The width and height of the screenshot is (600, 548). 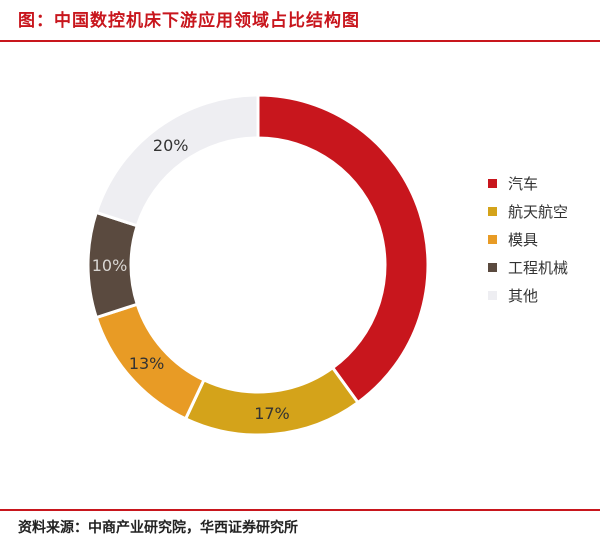 I want to click on legend-item-other: 其他, so click(x=528, y=295).